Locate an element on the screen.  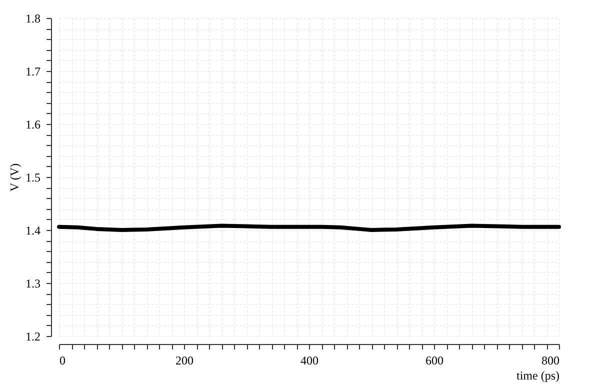
y-tick-label: 1.4 is located at coordinates (33, 231).